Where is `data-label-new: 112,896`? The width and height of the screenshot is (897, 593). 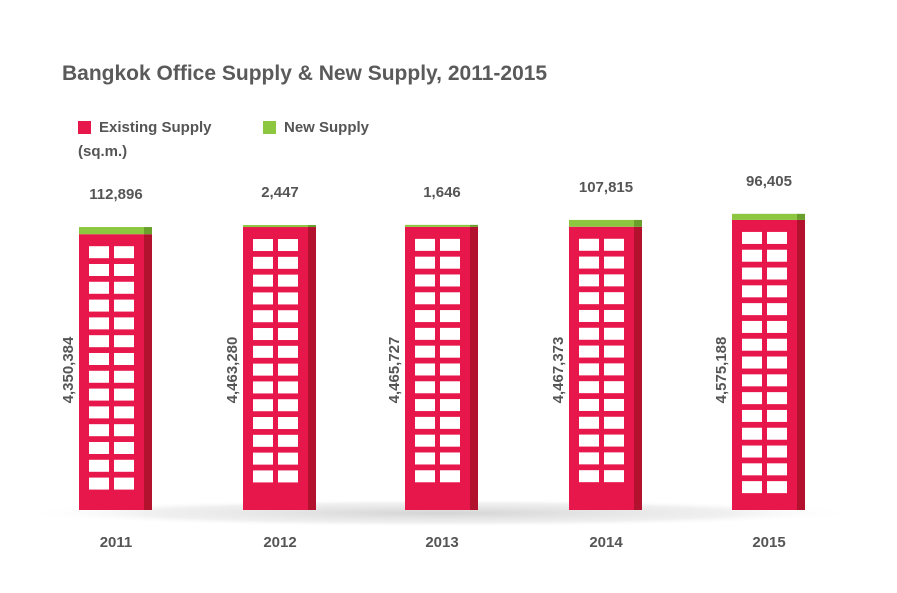 data-label-new: 112,896 is located at coordinates (115, 194).